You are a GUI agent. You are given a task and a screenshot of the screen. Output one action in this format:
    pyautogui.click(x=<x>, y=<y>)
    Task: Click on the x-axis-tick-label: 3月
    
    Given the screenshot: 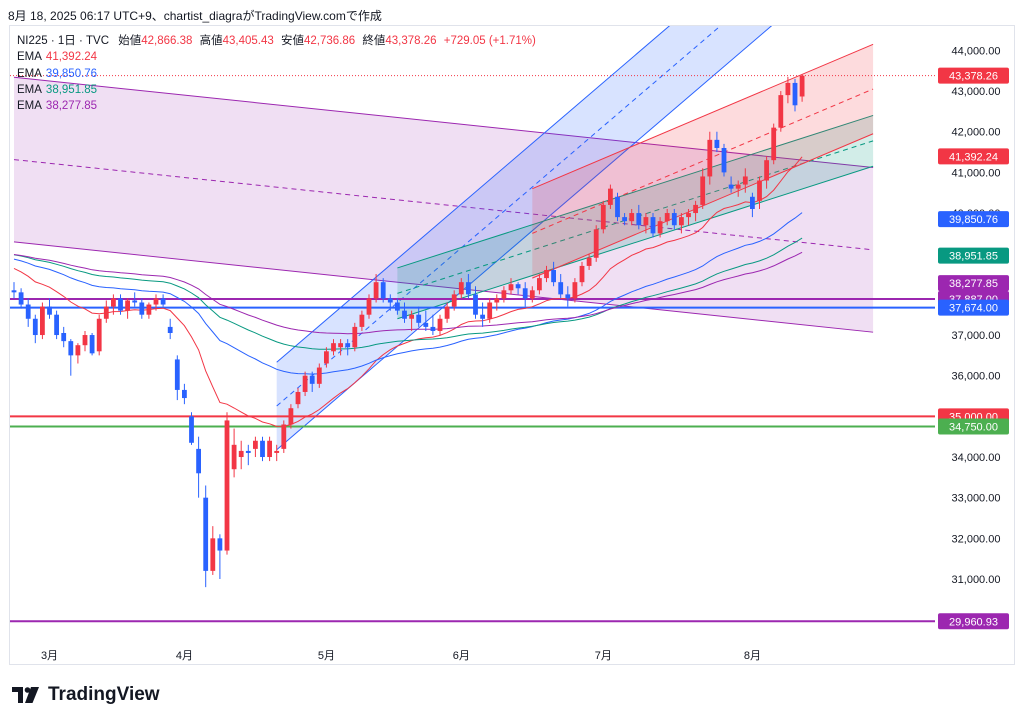 What is the action you would take?
    pyautogui.click(x=49, y=656)
    